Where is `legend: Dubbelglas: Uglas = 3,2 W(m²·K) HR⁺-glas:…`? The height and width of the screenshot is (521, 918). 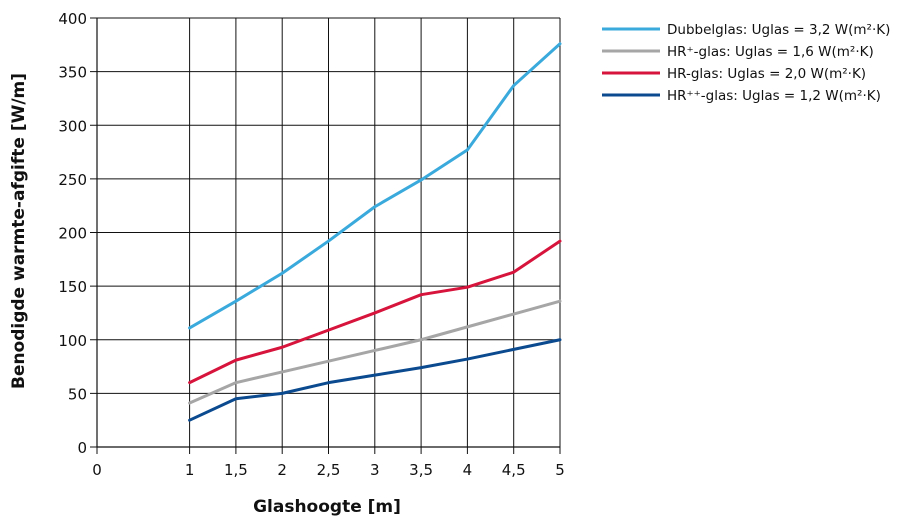 legend: Dubbelglas: Uglas = 3,2 W(m²·K) HR⁺-glas:… is located at coordinates (746, 63).